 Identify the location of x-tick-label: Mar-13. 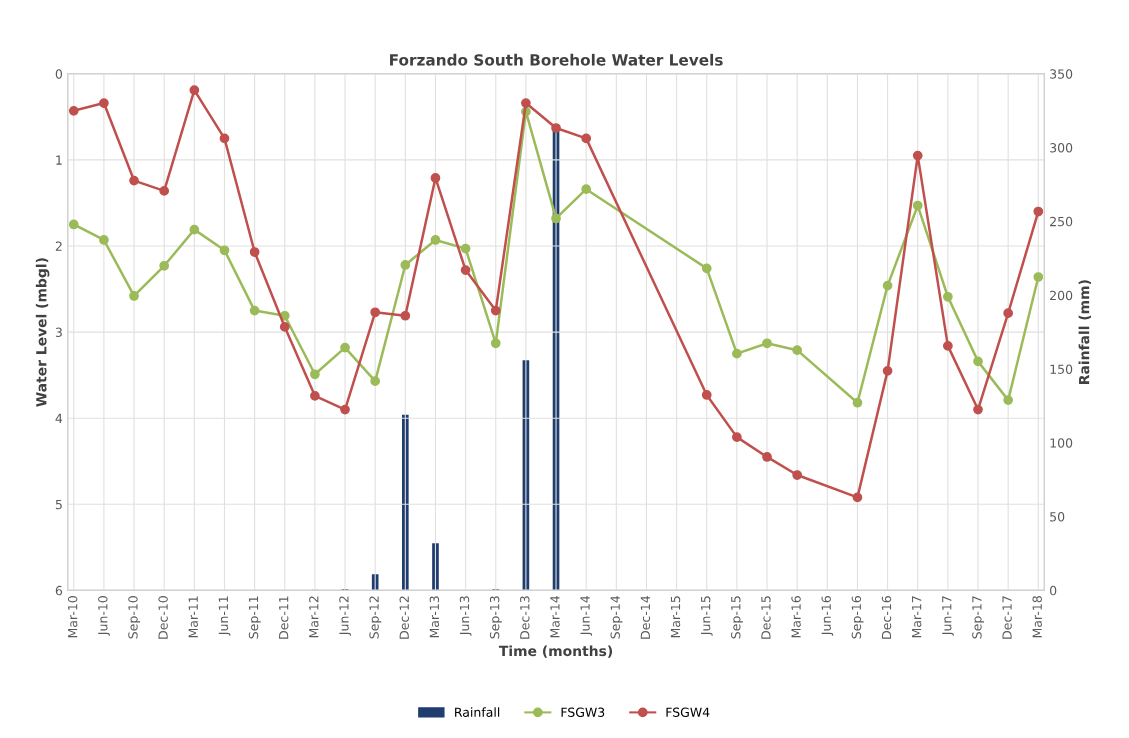
(434, 617).